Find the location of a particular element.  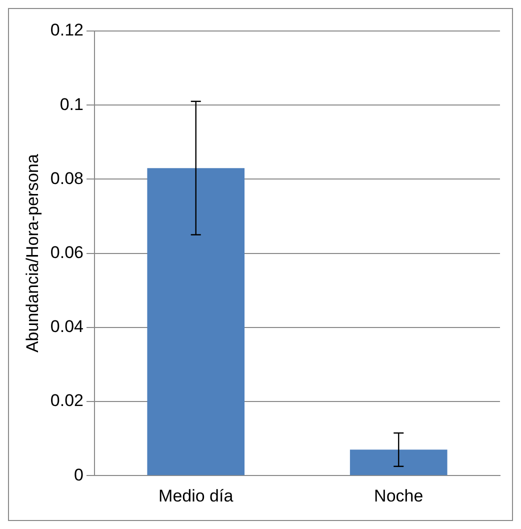

y-axis-title: Abundancia/Hora-persona is located at coordinates (32, 253).